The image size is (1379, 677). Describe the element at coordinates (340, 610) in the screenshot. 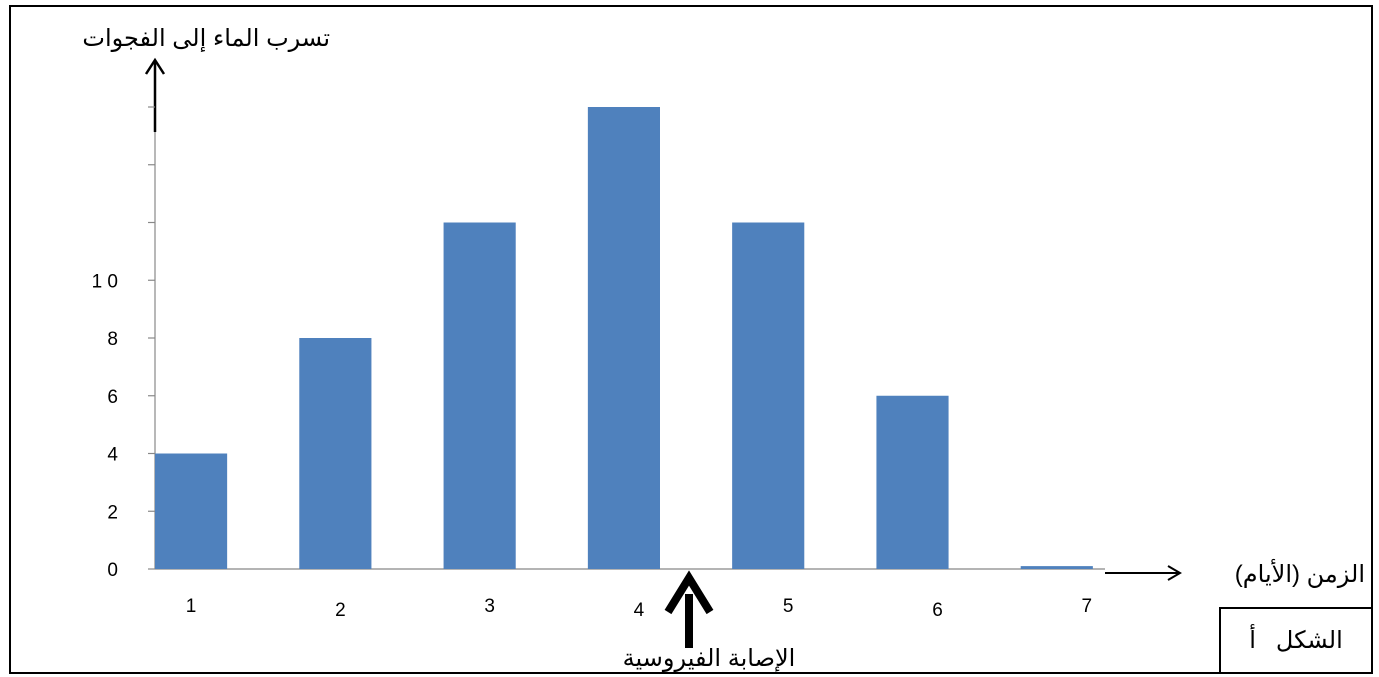

I see `x-tick-label: 2` at that location.